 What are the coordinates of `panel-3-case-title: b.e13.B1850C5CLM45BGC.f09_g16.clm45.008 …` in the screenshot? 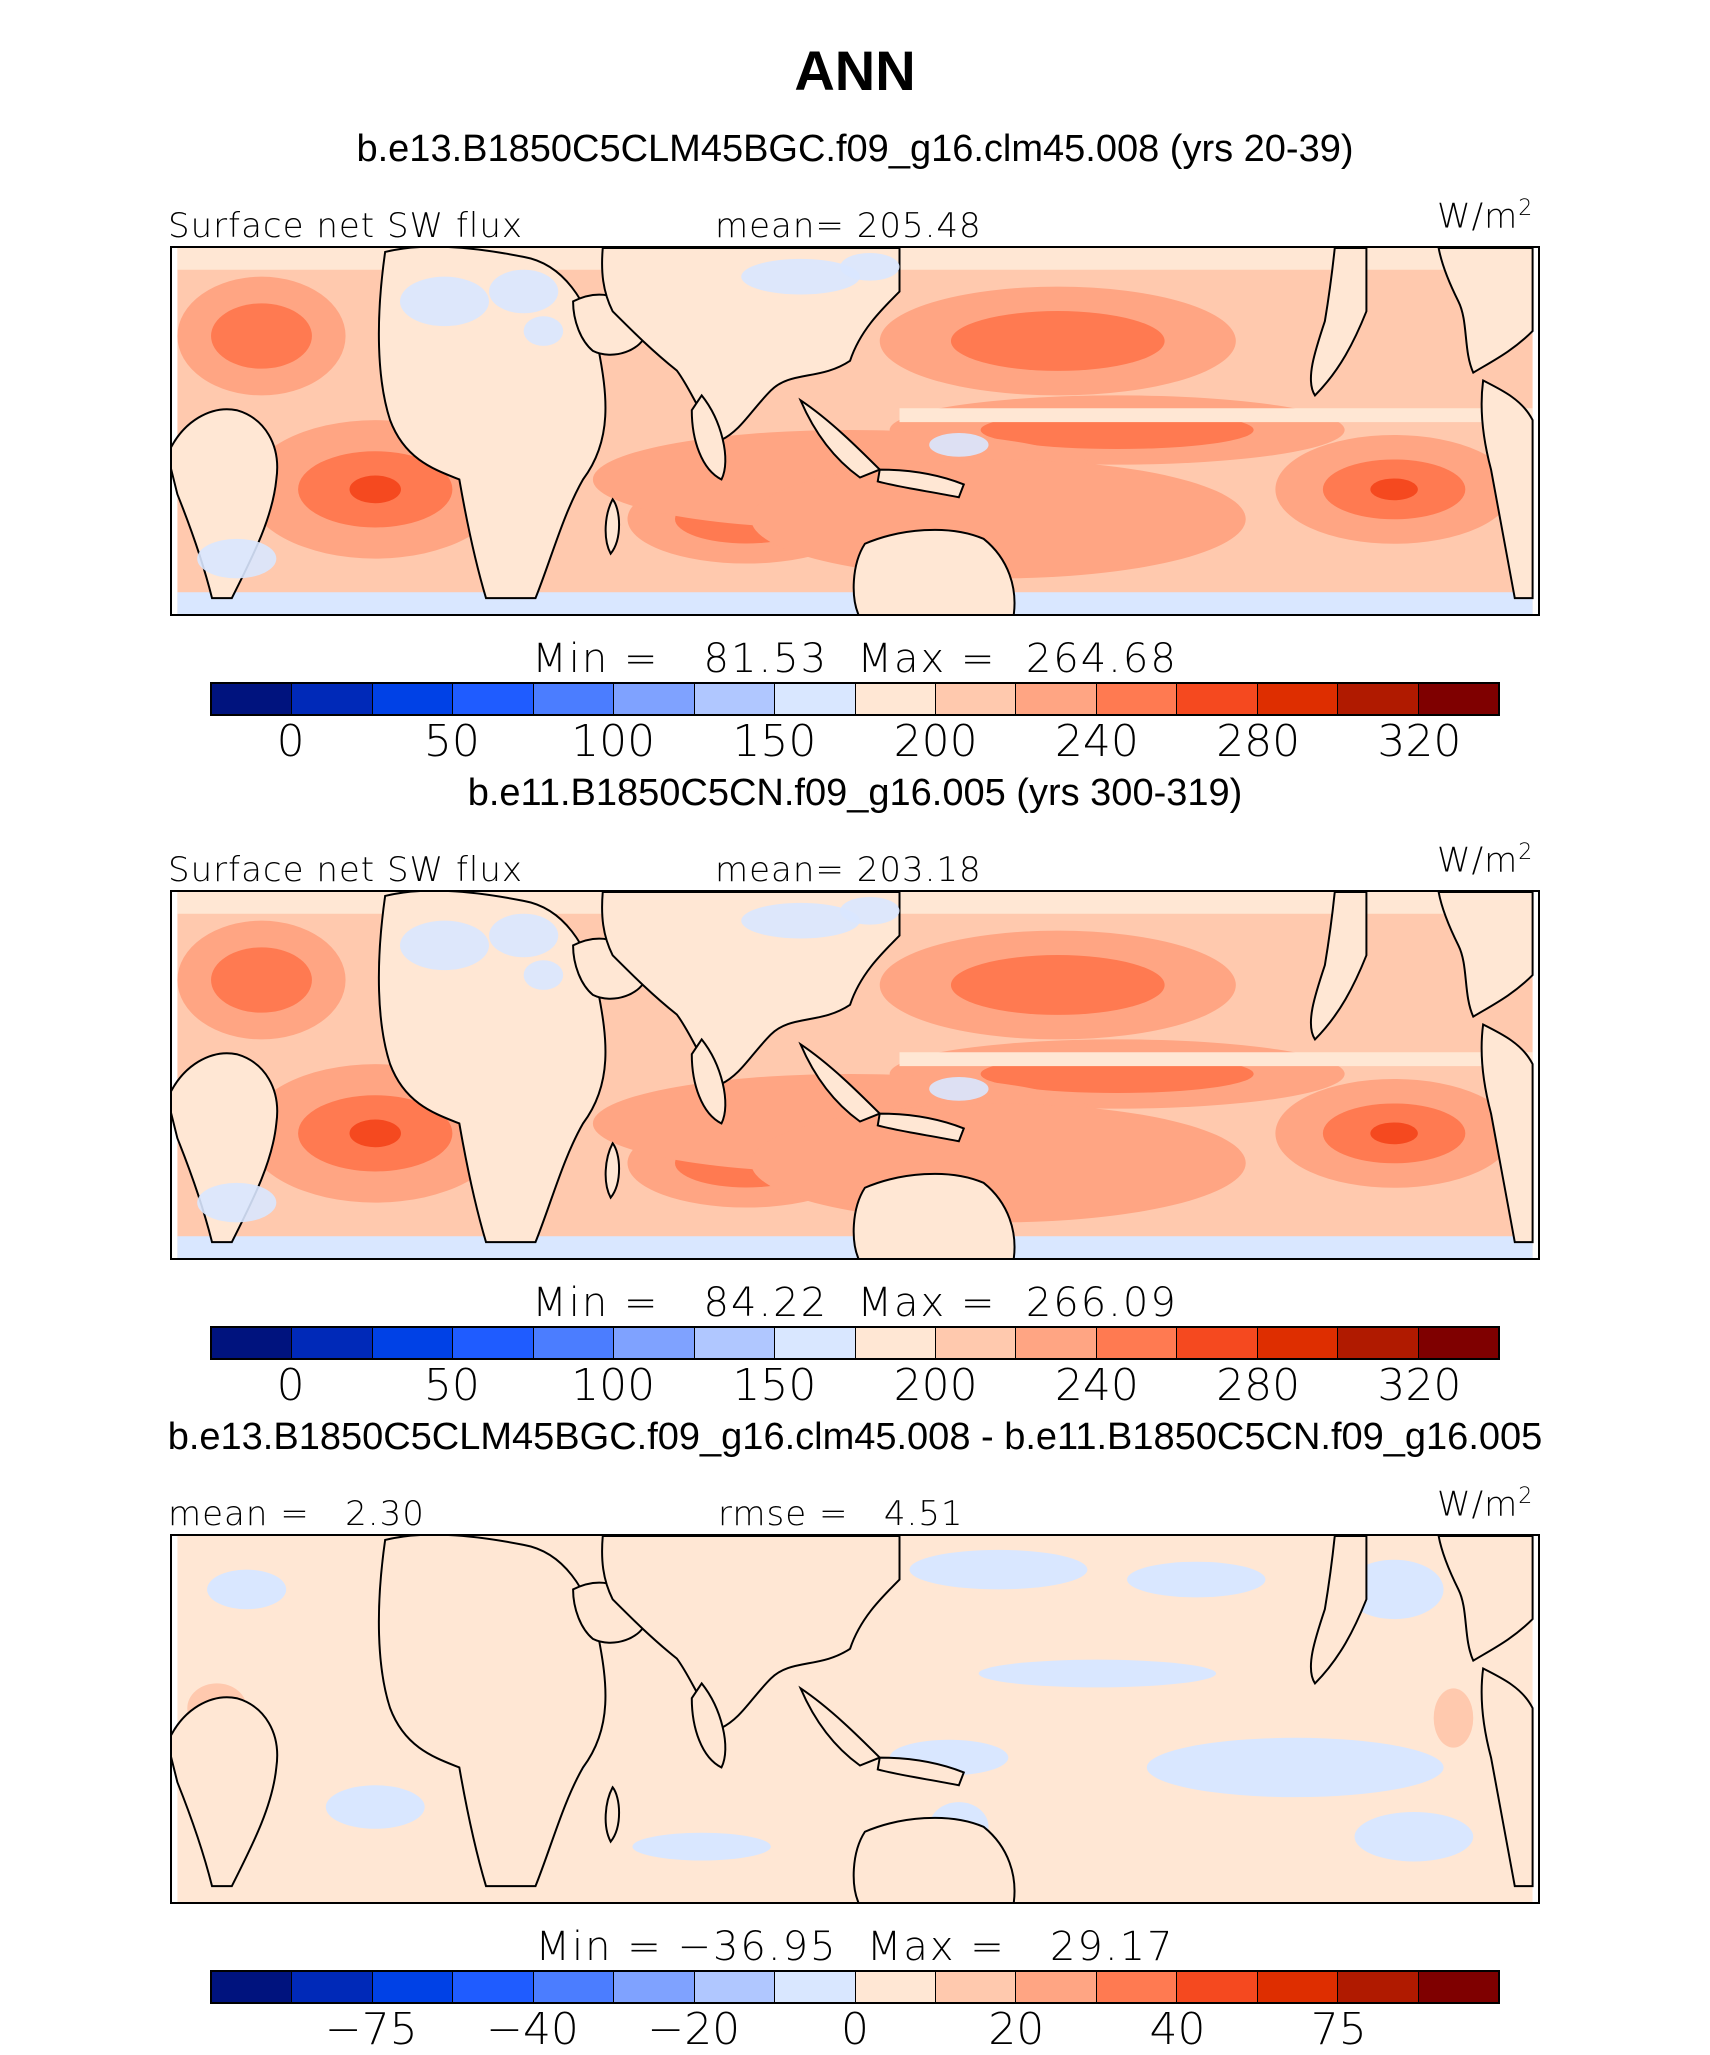 It's located at (855, 1437).